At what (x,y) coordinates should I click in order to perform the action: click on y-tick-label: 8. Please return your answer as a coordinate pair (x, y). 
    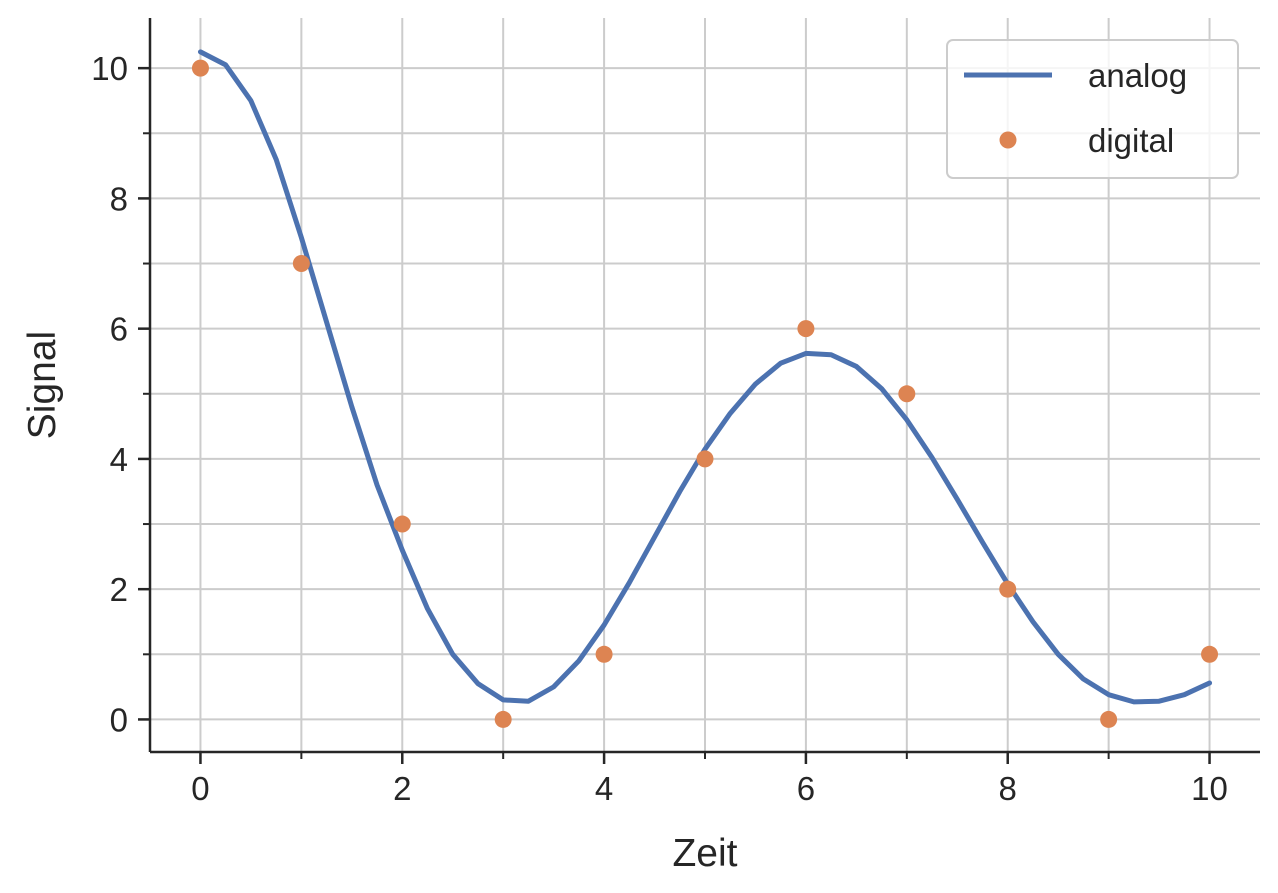
    Looking at the image, I should click on (119, 198).